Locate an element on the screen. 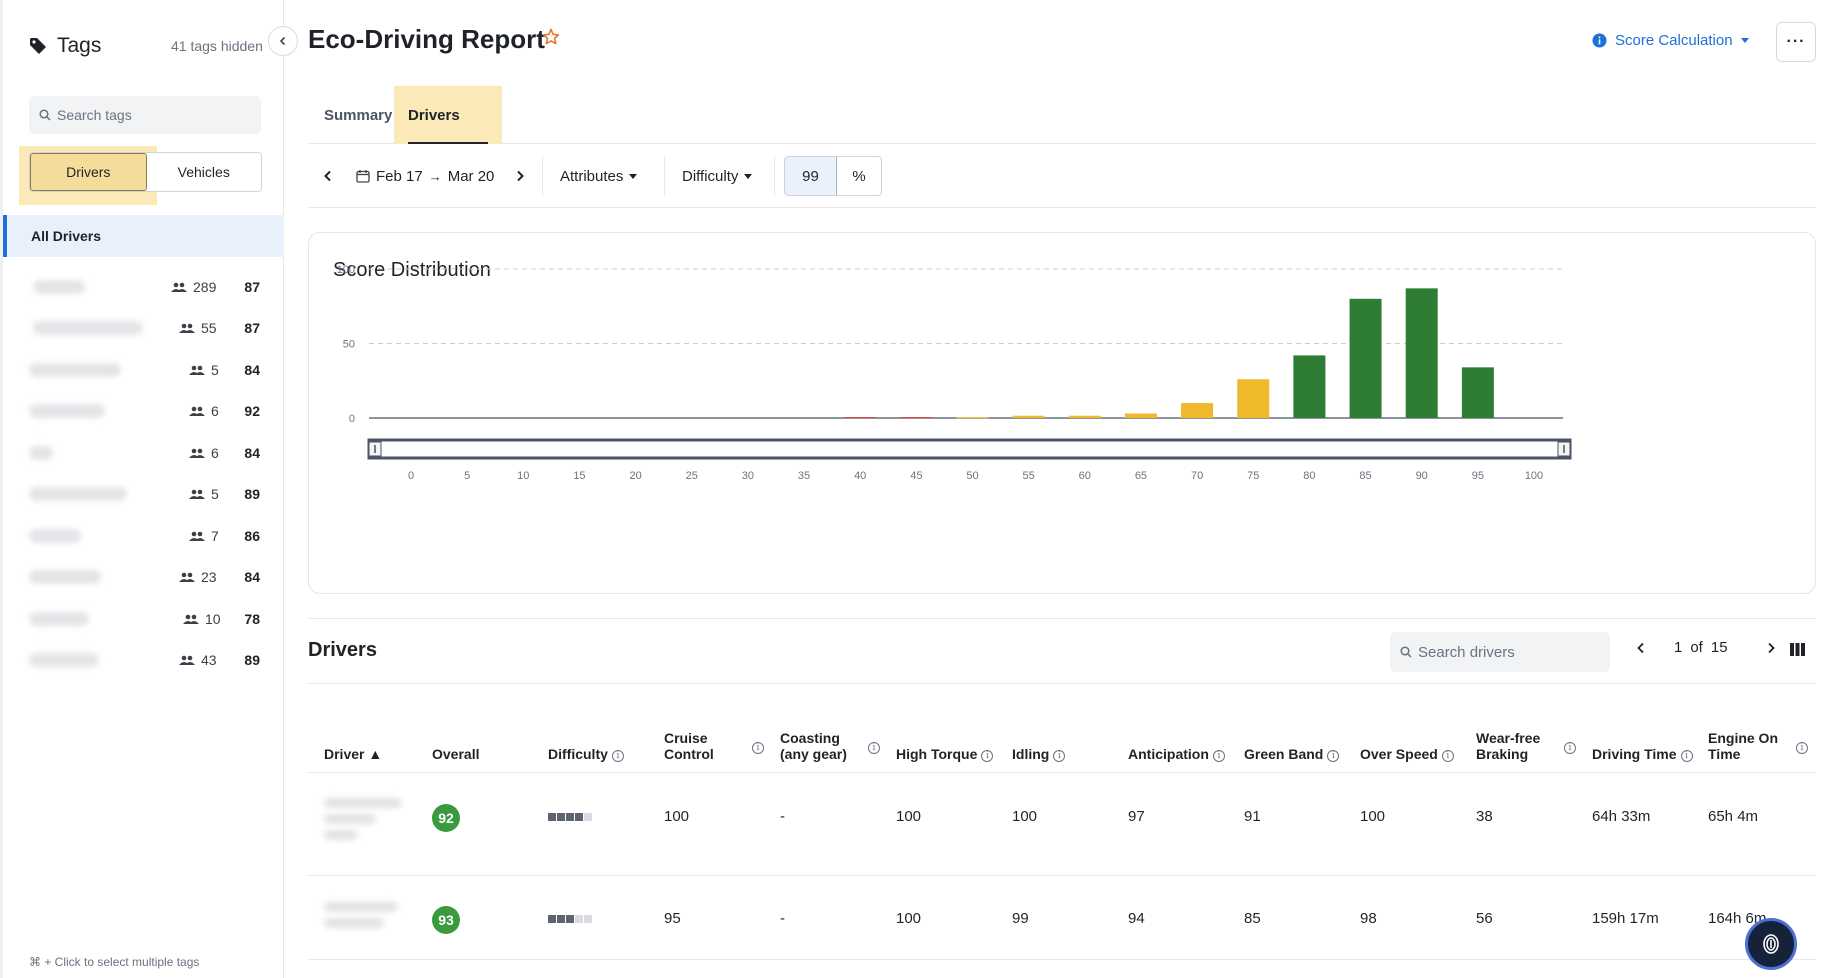  percentile-input: 99 % is located at coordinates (833, 176).